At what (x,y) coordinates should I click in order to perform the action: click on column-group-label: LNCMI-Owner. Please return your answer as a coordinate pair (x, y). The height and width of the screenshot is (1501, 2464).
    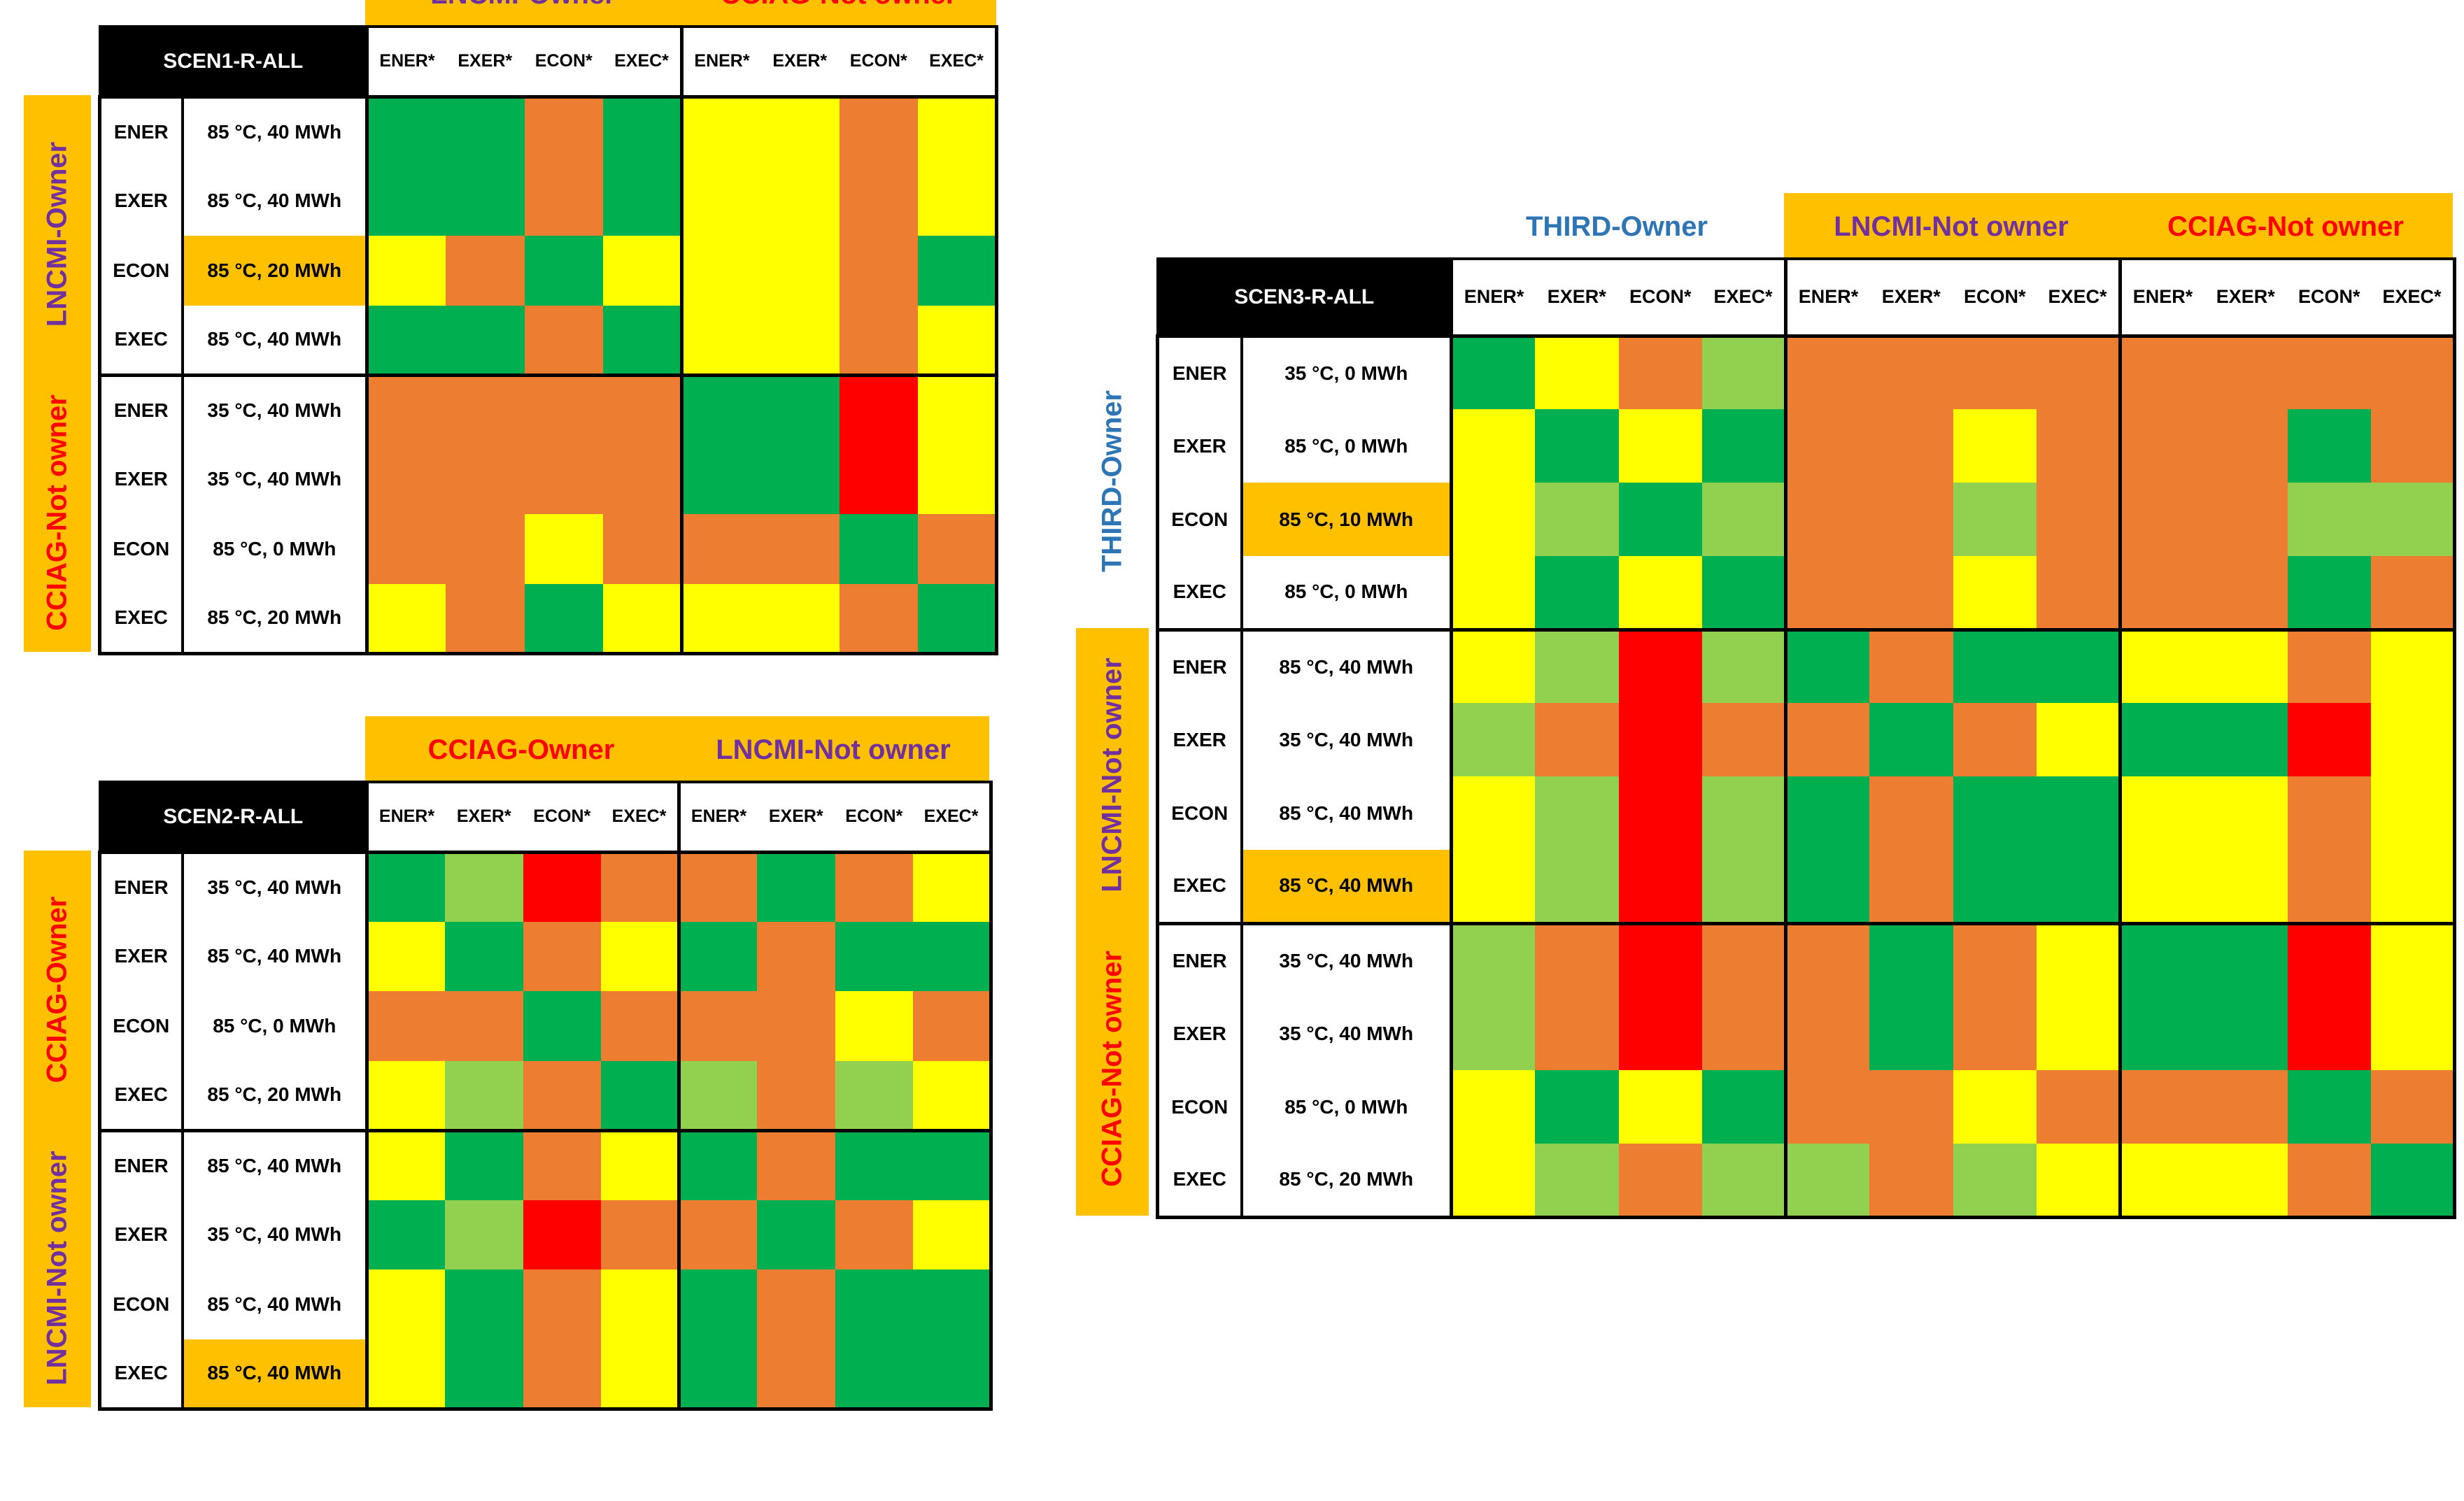
    Looking at the image, I should click on (523, 14).